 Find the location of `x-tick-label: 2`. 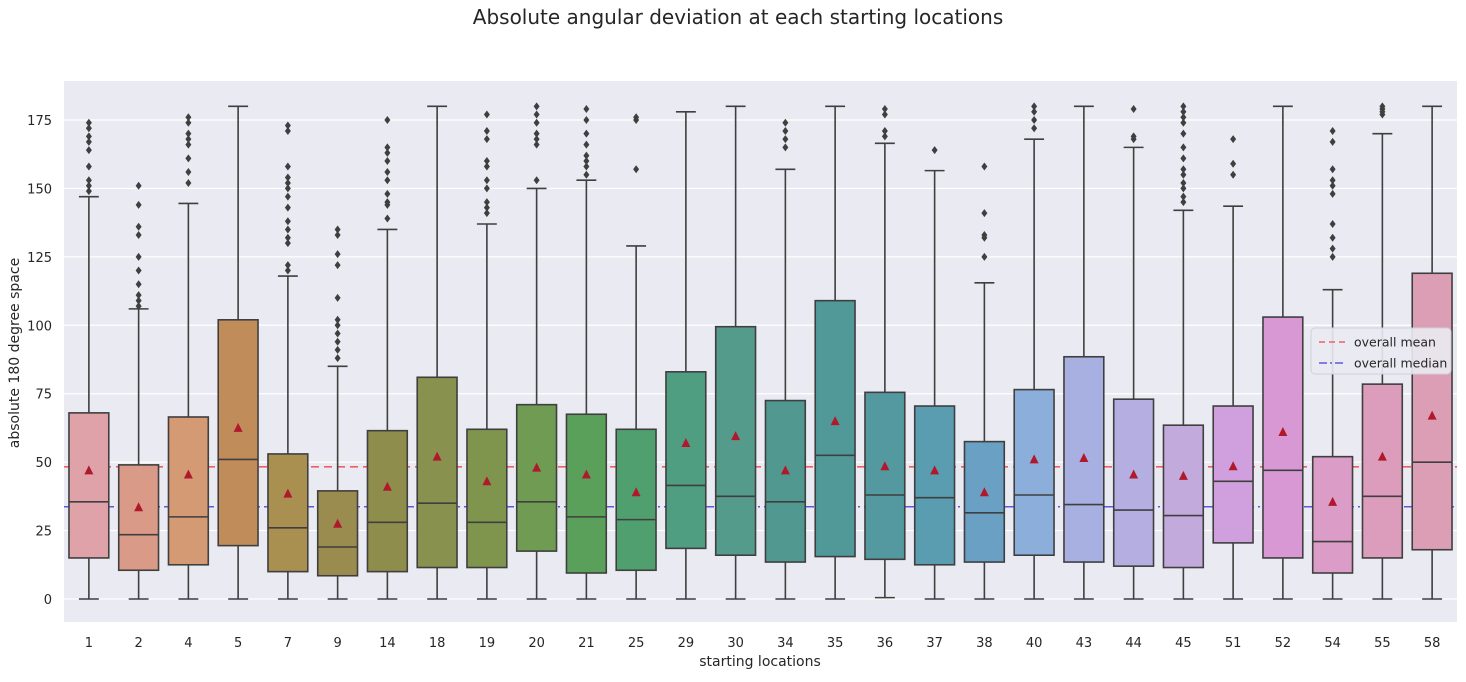

x-tick-label: 2 is located at coordinates (138, 643).